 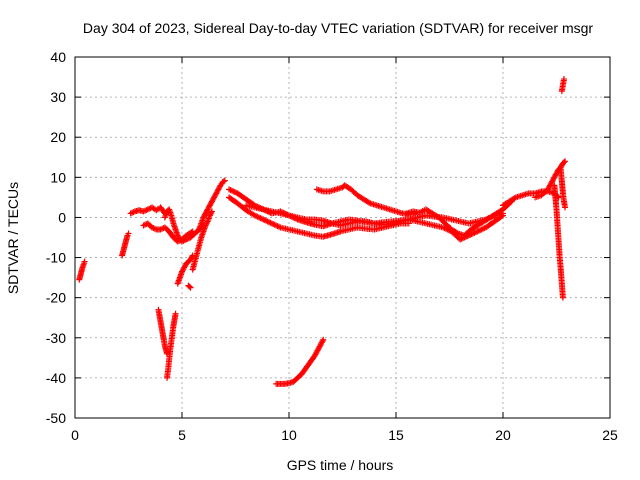 What do you see at coordinates (62, 217) in the screenshot?
I see `y-tick-label: 0` at bounding box center [62, 217].